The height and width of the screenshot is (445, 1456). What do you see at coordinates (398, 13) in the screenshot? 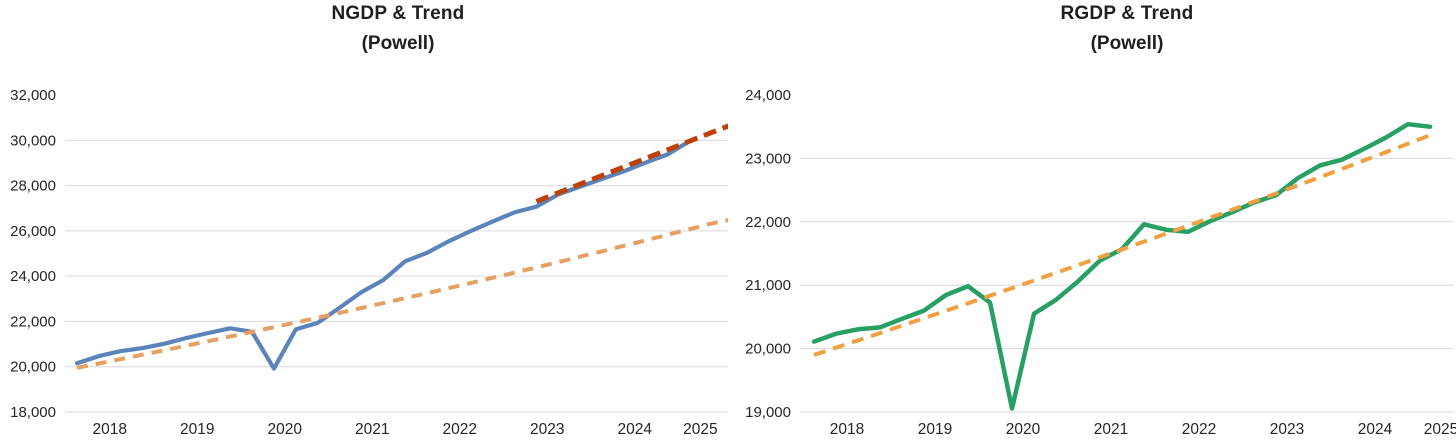
I see `chart-title-ngdp: NGDP & Trend` at bounding box center [398, 13].